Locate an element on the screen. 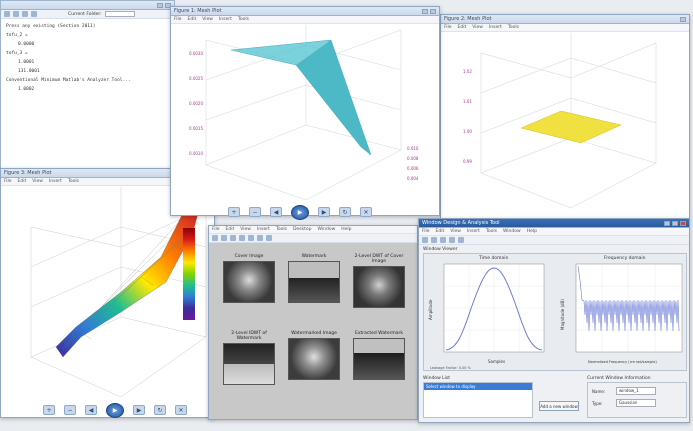 The image size is (693, 431). watermarked-image is located at coordinates (314, 359).